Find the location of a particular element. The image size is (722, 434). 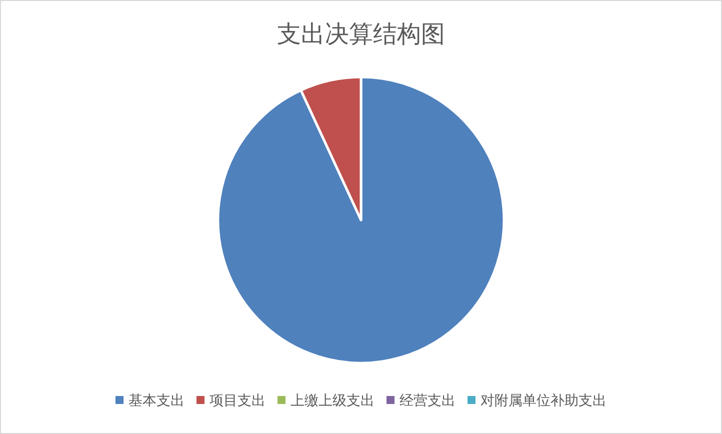

legend-label: 对附属单位补助支出 is located at coordinates (543, 401).